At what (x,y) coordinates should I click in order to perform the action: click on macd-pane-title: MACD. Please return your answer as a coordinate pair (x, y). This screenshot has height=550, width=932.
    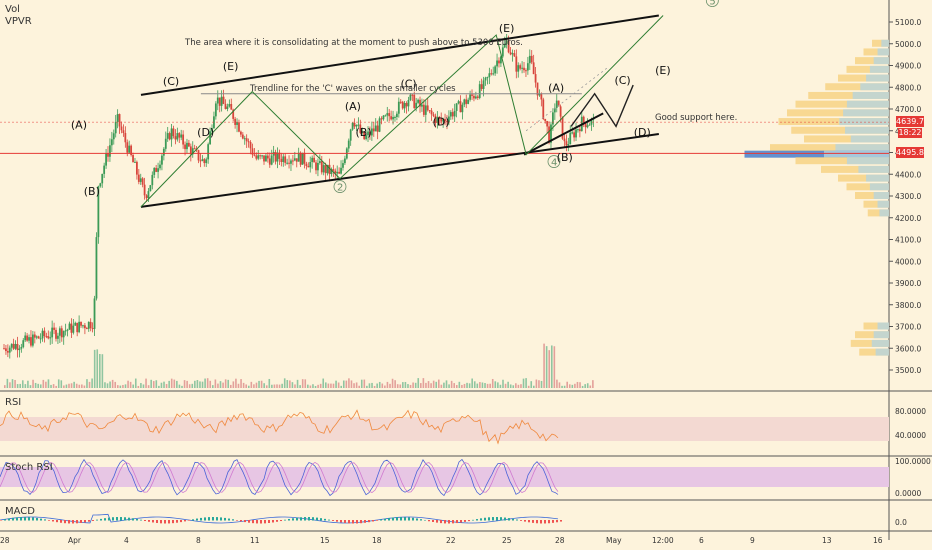
    Looking at the image, I should click on (20, 511).